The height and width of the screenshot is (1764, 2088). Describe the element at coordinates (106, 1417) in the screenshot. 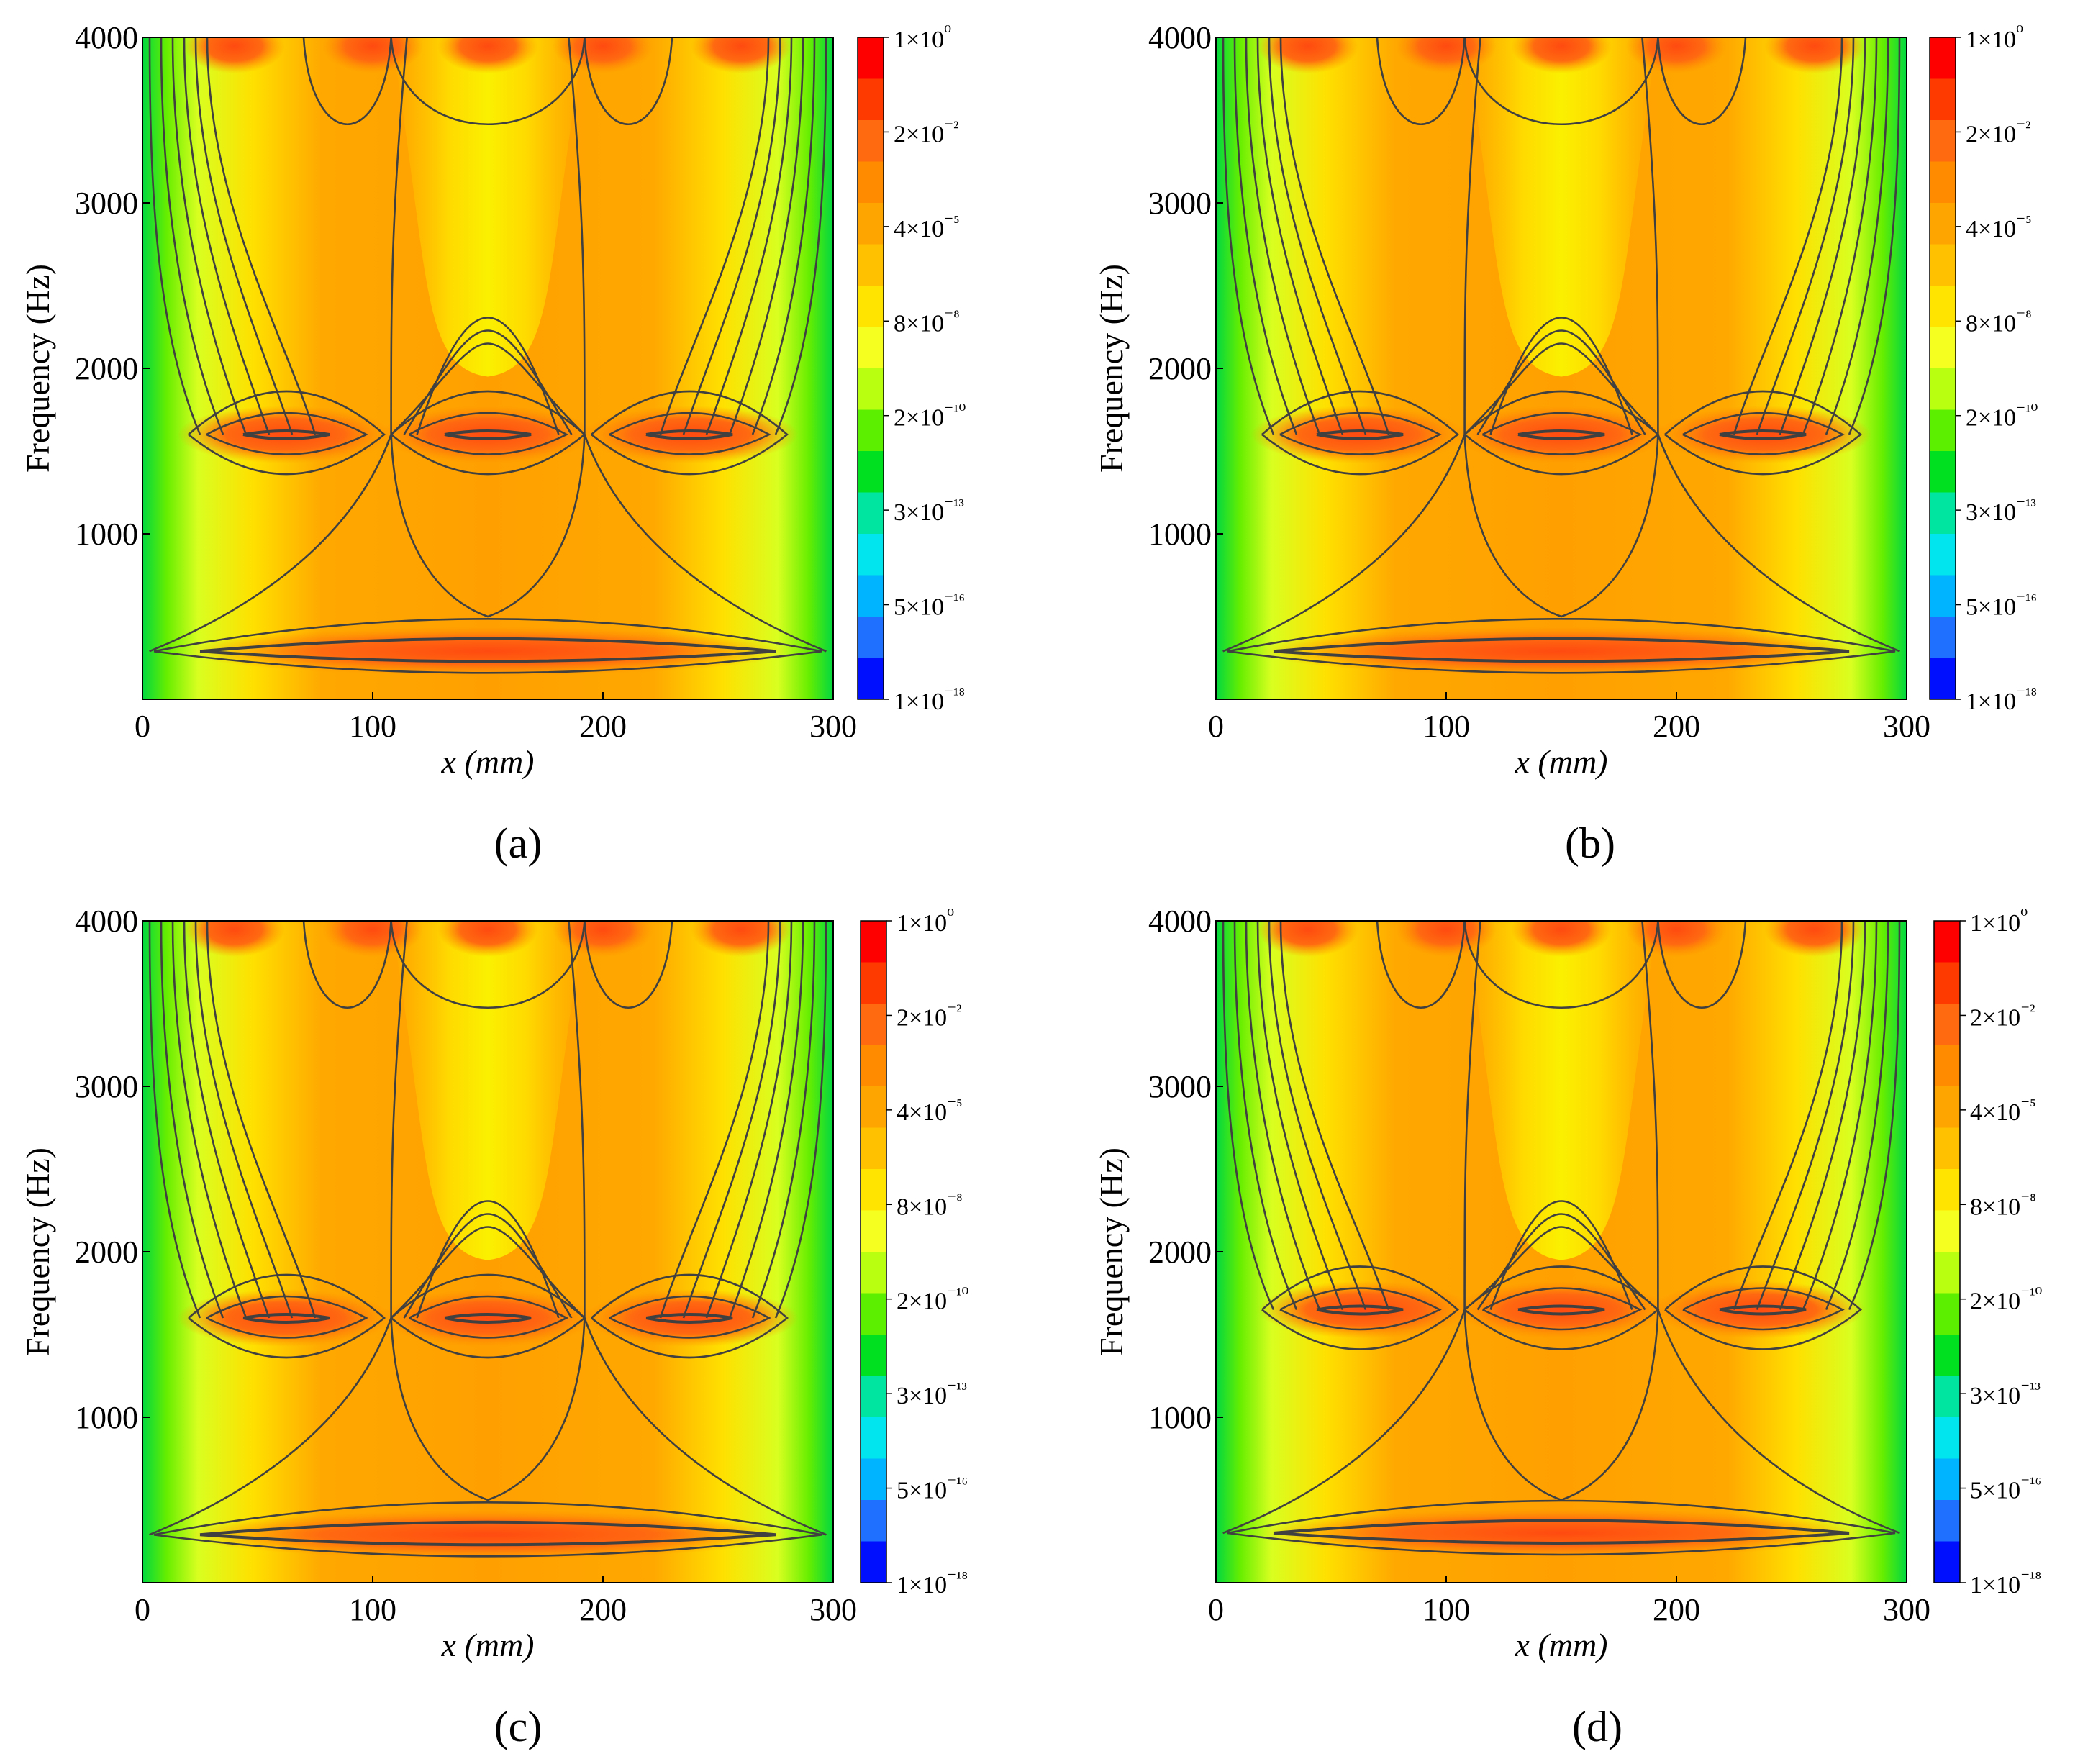

I see `y-tick-label: 1000` at that location.